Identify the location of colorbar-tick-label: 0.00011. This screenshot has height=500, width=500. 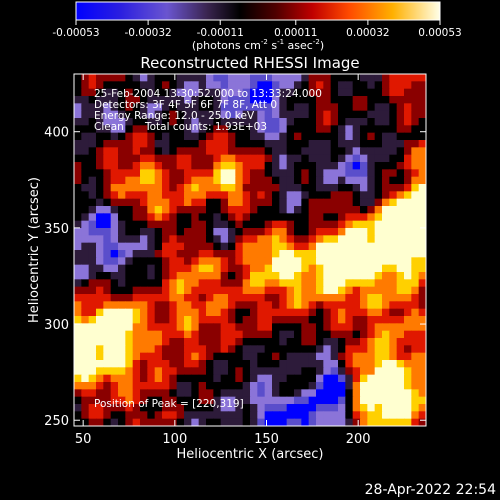
(295, 33).